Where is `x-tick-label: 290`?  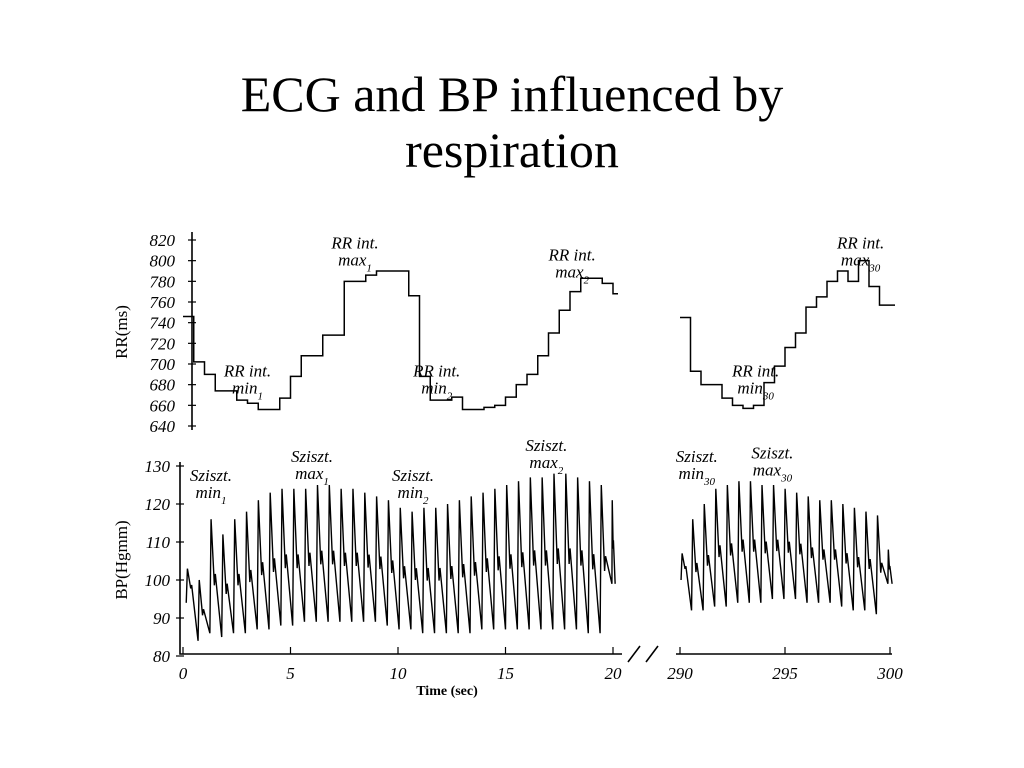 x-tick-label: 290 is located at coordinates (680, 673).